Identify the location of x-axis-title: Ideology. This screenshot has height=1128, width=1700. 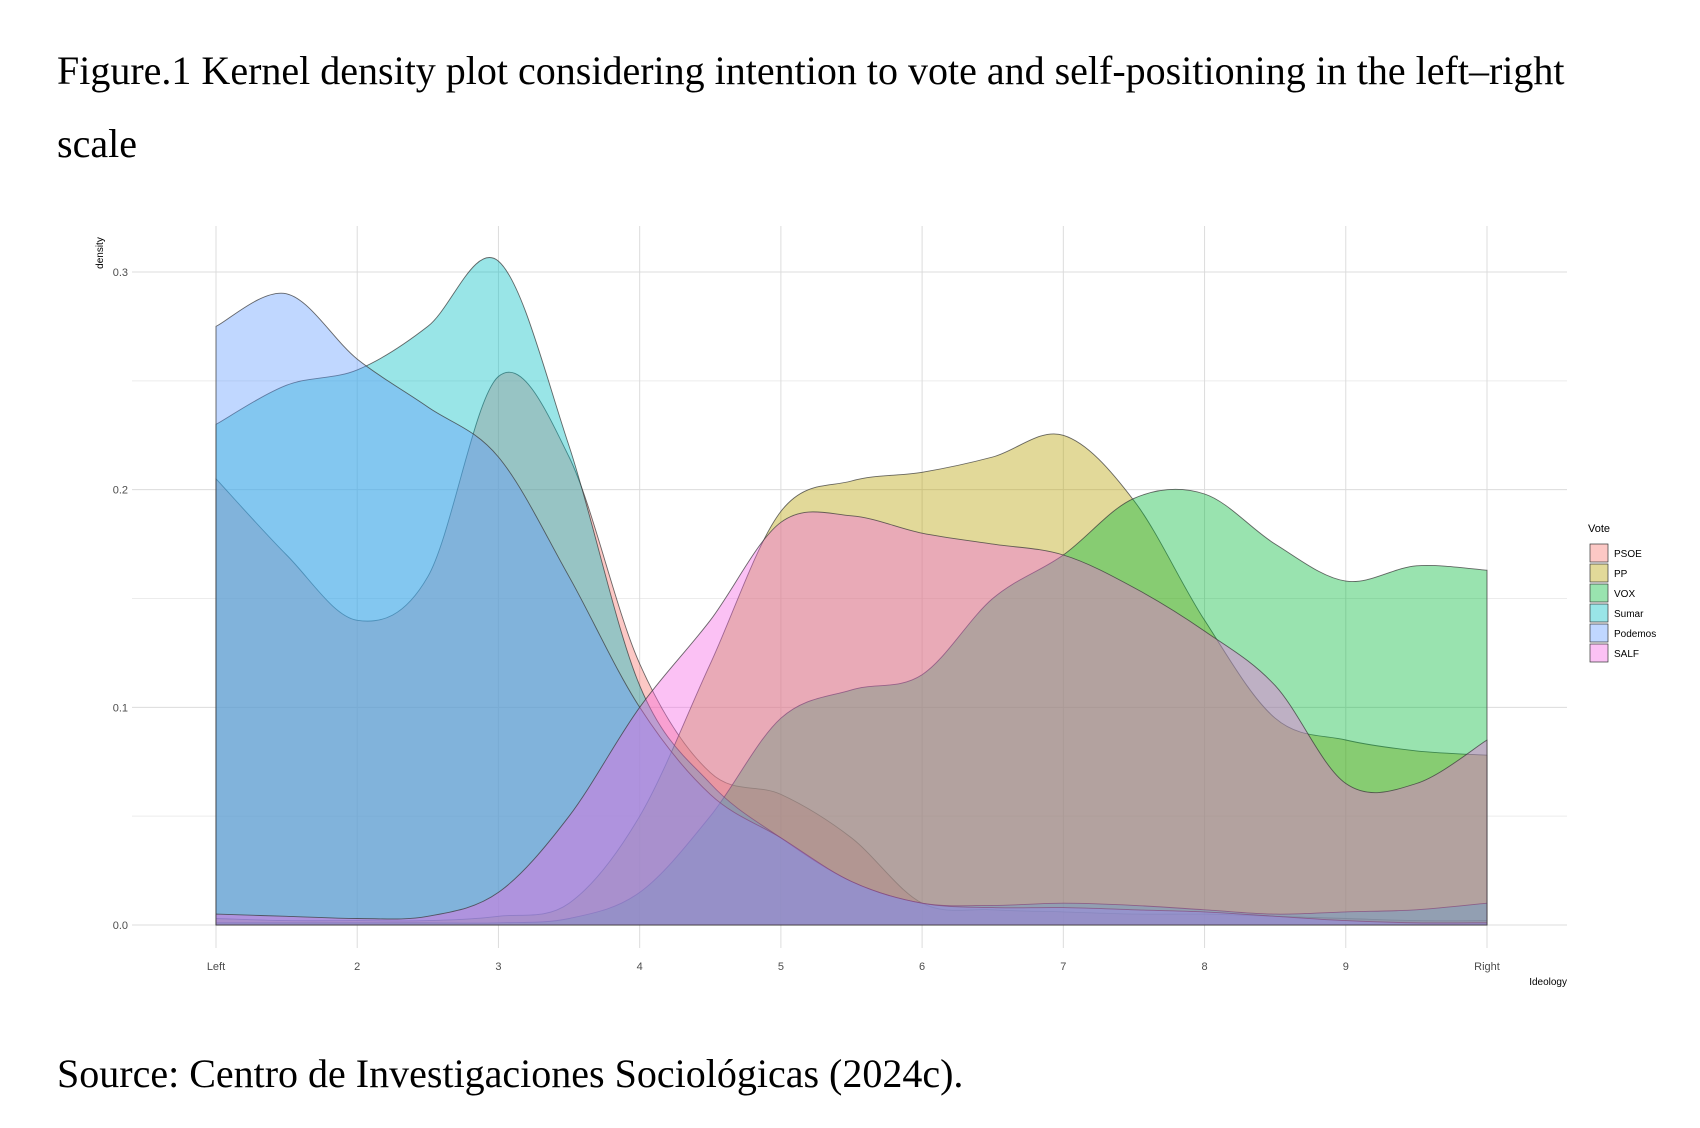
(1548, 982).